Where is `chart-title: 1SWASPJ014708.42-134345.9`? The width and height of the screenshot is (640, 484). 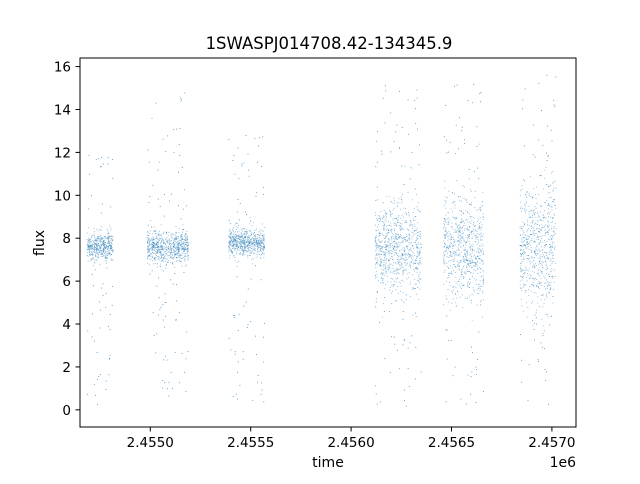 chart-title: 1SWASPJ014708.42-134345.9 is located at coordinates (329, 43).